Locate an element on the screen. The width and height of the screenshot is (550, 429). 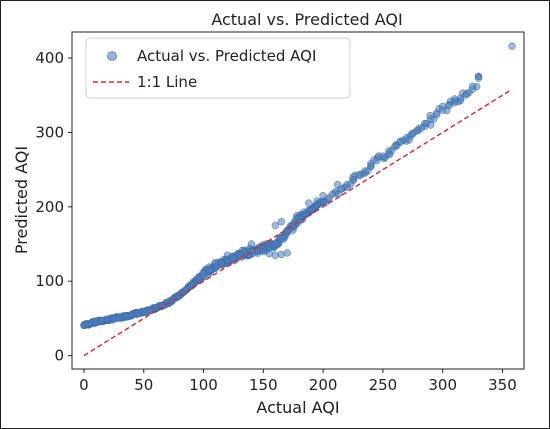
y-tick-label: 300 is located at coordinates (49, 132).